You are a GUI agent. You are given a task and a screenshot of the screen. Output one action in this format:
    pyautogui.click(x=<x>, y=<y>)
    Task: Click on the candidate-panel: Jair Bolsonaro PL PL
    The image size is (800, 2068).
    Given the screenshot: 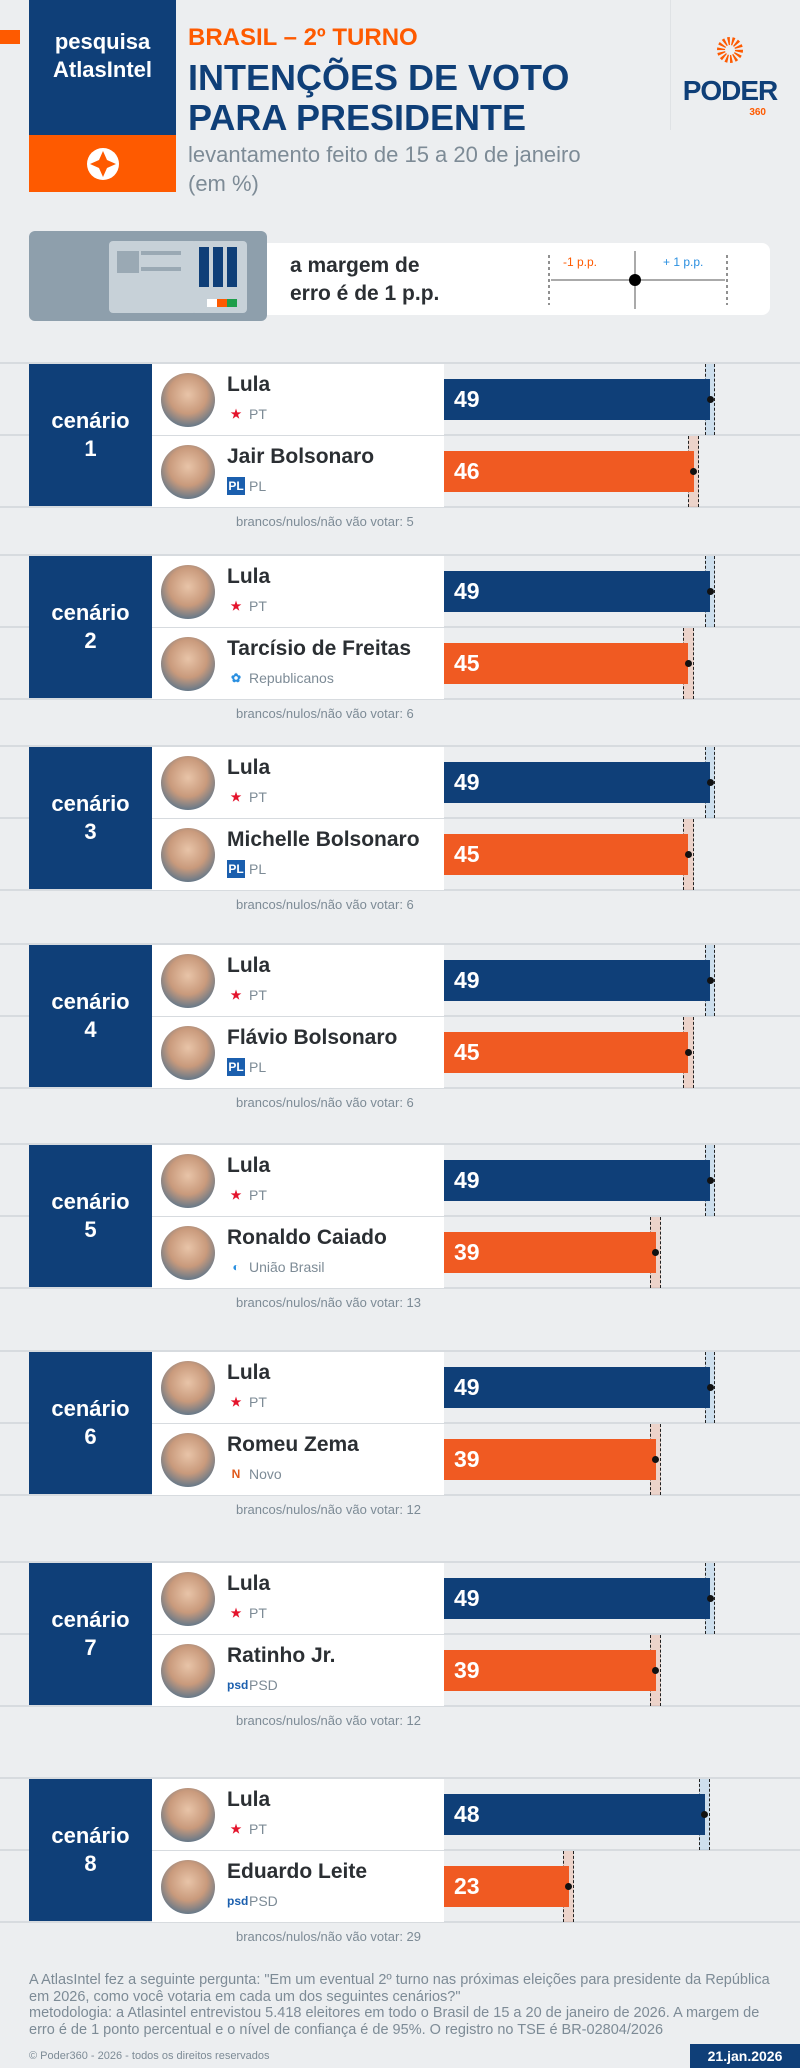 What is the action you would take?
    pyautogui.click(x=298, y=471)
    